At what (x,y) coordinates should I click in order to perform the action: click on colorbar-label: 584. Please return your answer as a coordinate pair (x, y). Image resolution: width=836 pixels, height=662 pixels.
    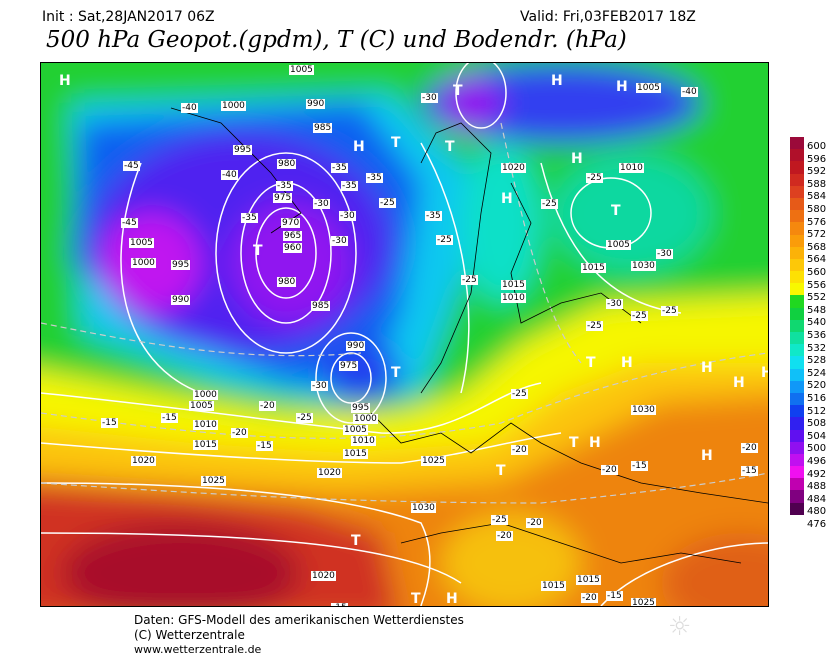
    Looking at the image, I should click on (817, 197).